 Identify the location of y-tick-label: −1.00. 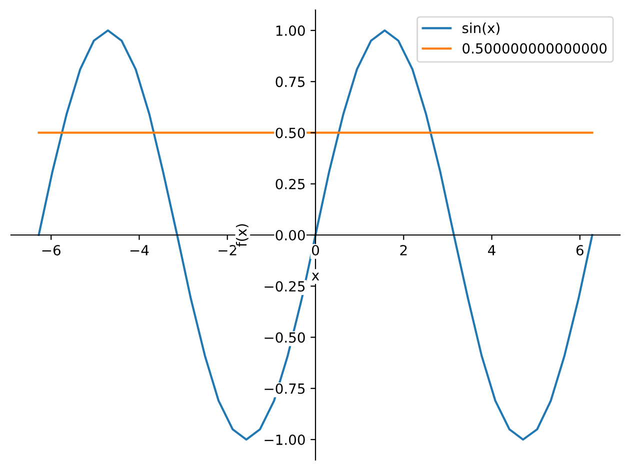
(284, 440).